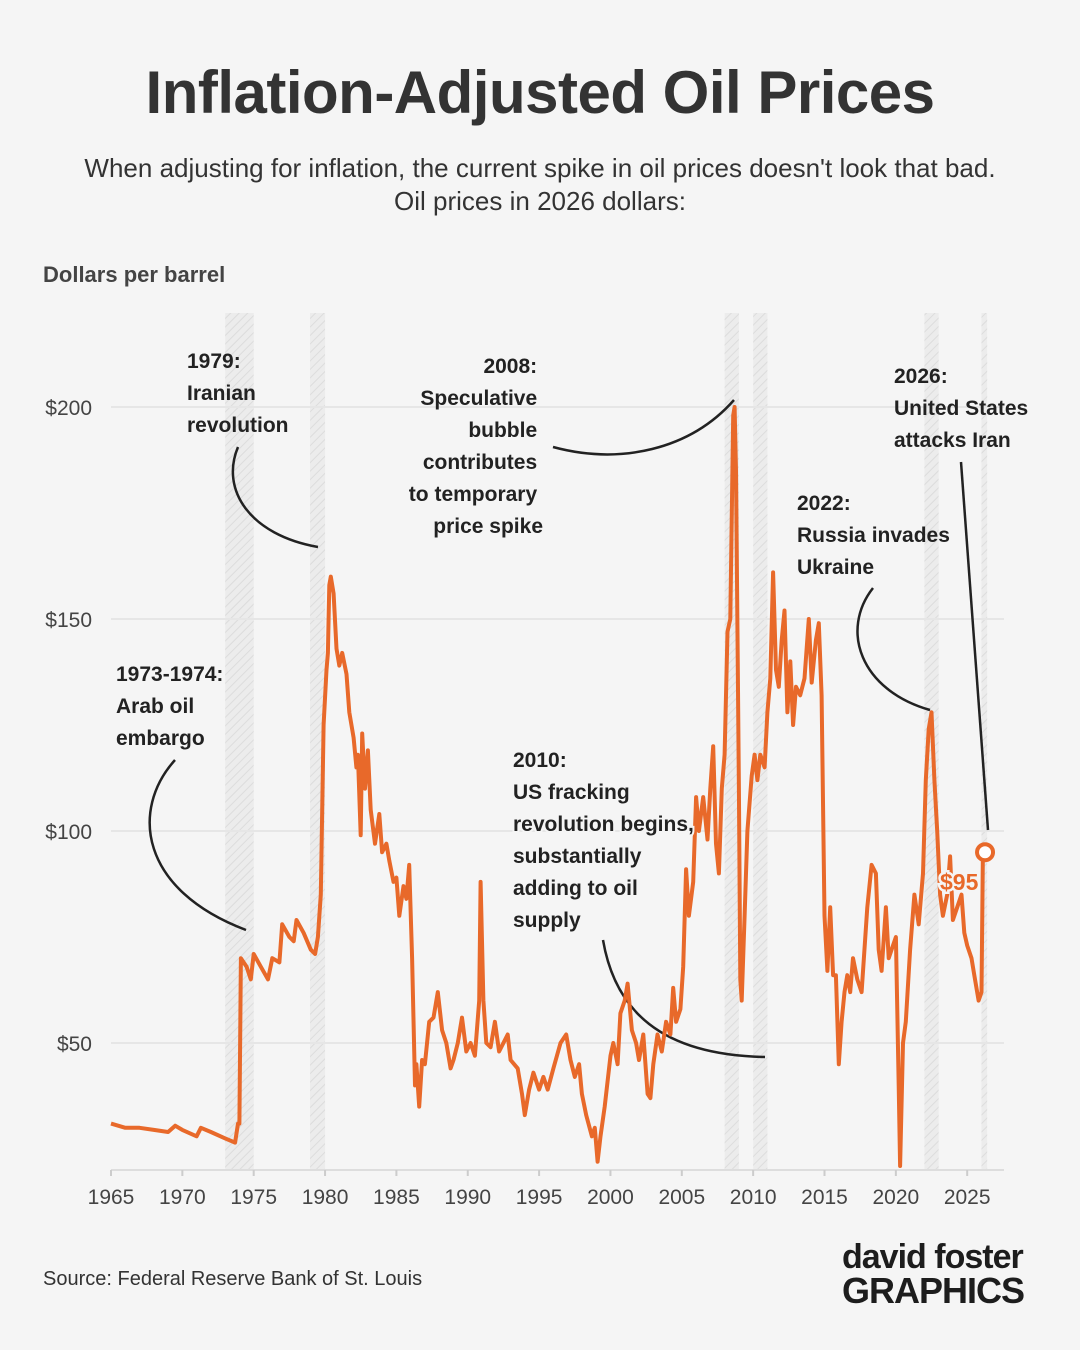 This screenshot has height=1350, width=1080. I want to click on y-tick-label: $150, so click(68, 620).